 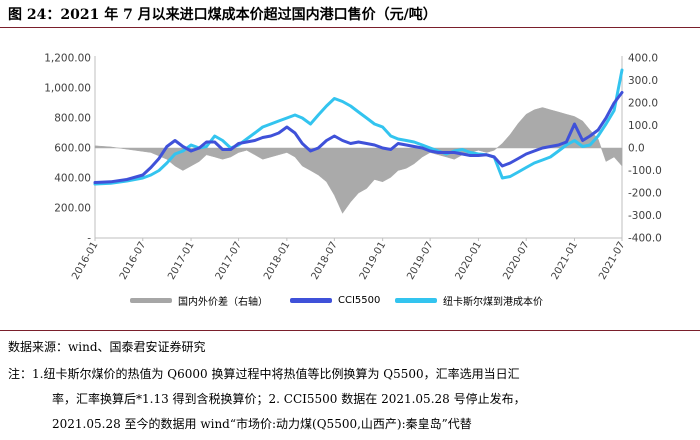 I want to click on legend-swatch-cci5500, so click(x=311, y=300).